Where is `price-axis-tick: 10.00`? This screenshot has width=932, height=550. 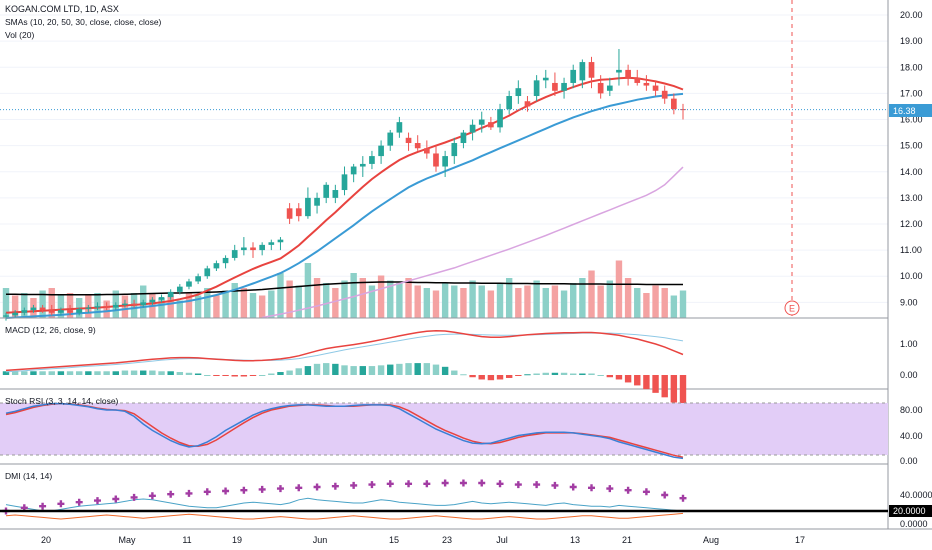
price-axis-tick: 10.00 is located at coordinates (911, 276).